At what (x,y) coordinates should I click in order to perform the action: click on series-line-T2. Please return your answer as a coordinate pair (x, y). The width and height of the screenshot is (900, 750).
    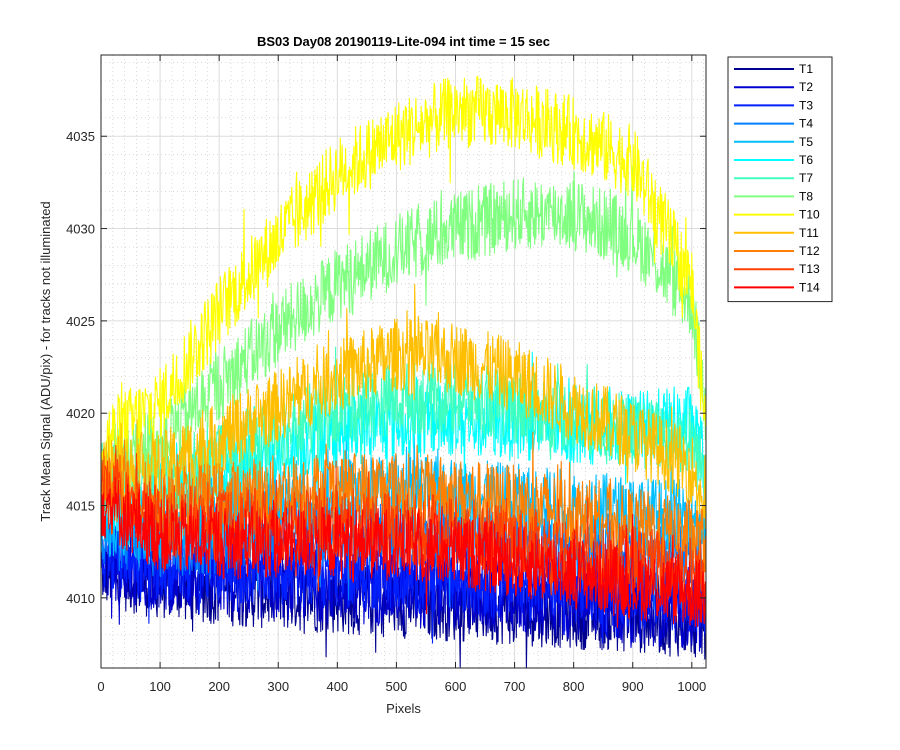
    Looking at the image, I should click on (403, 586).